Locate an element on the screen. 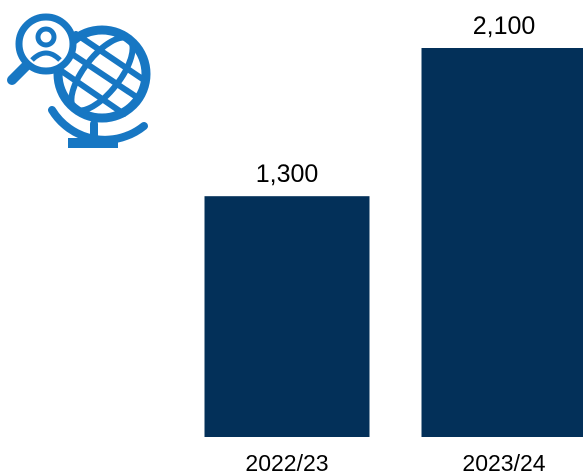 The width and height of the screenshot is (583, 476). globe-base is located at coordinates (93, 143).